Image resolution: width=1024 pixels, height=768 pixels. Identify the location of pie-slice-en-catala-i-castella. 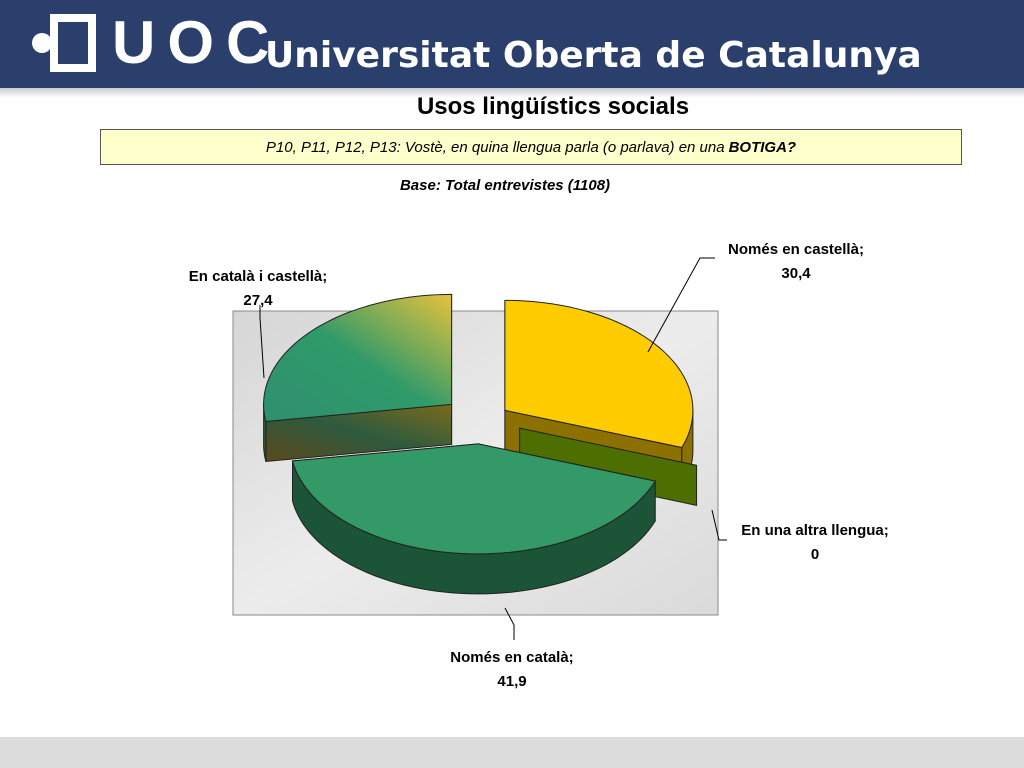
(358, 378).